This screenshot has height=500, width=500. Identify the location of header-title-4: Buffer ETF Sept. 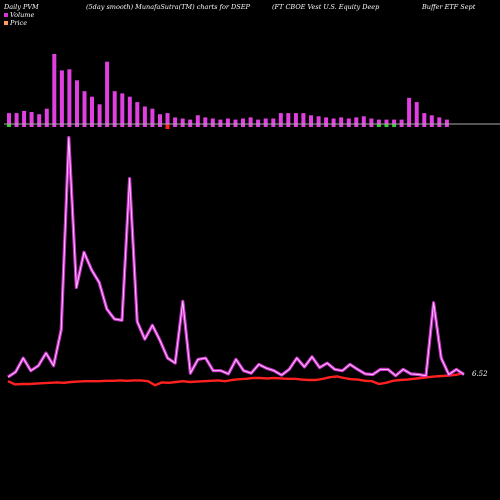
(449, 7).